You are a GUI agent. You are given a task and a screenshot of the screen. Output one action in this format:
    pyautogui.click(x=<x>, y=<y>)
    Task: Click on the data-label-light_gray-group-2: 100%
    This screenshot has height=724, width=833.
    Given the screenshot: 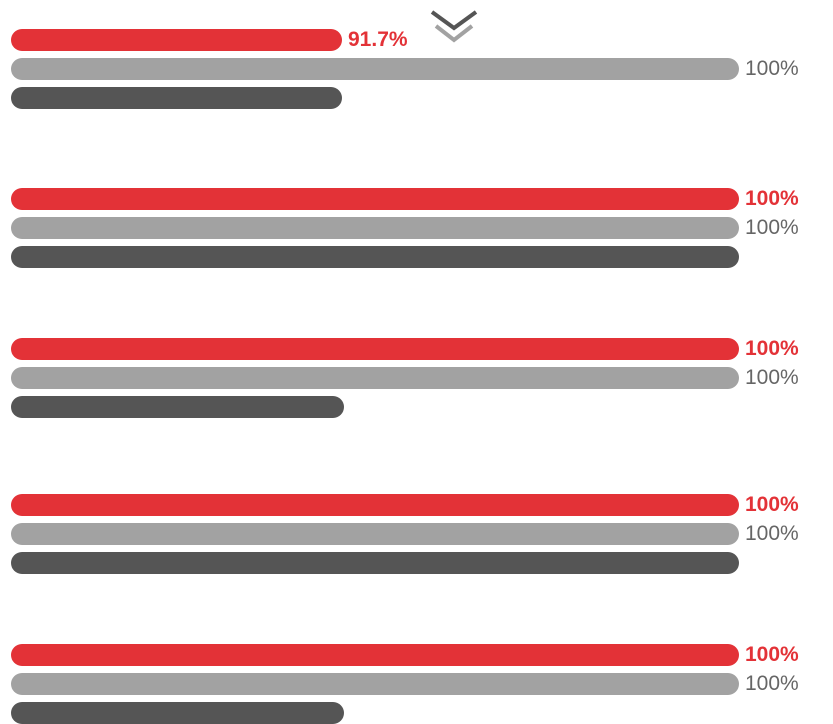 What is the action you would take?
    pyautogui.click(x=772, y=227)
    